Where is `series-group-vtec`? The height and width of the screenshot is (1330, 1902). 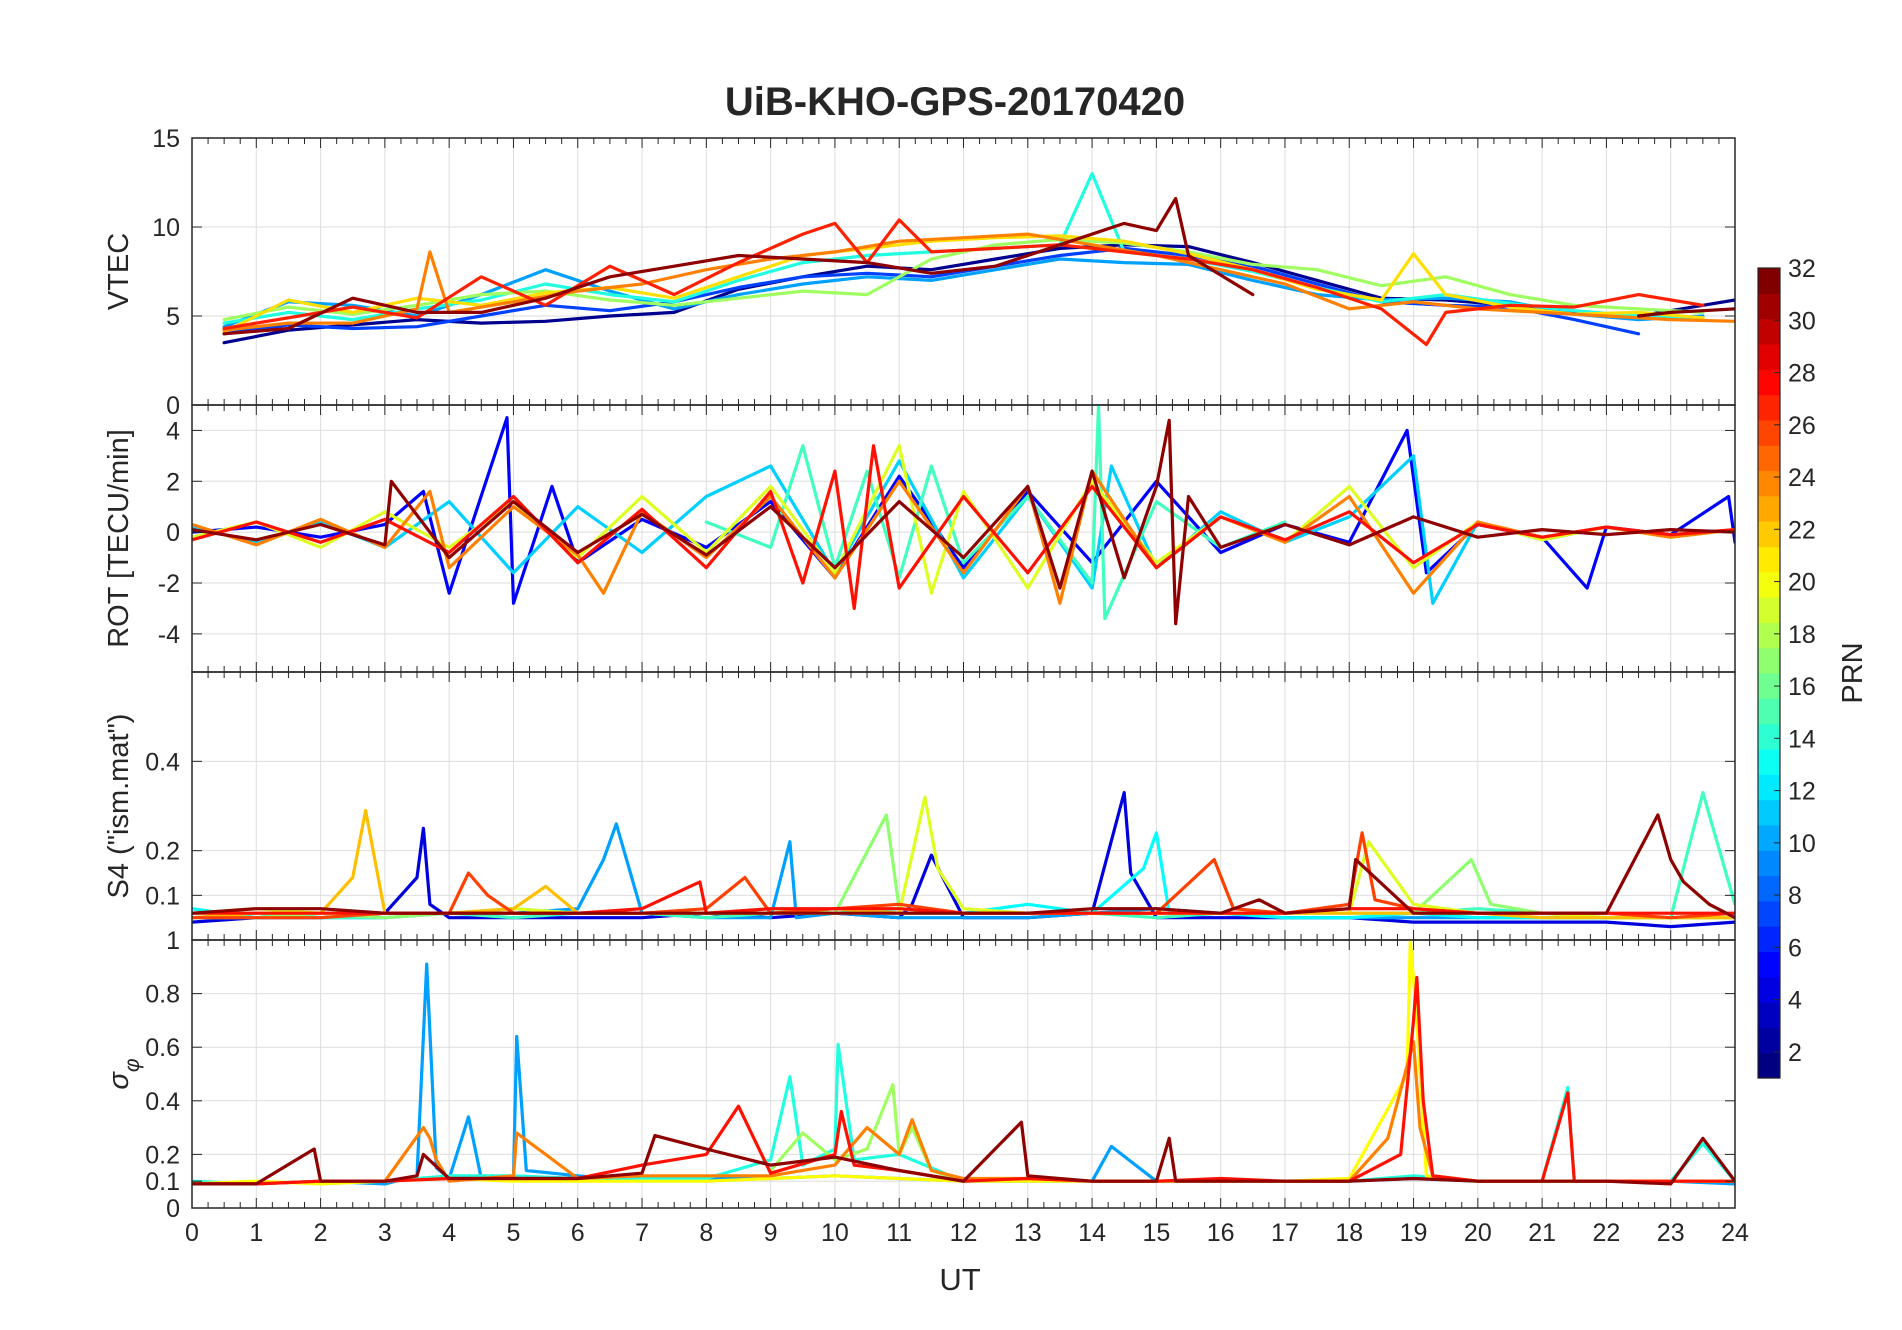 series-group-vtec is located at coordinates (978, 259).